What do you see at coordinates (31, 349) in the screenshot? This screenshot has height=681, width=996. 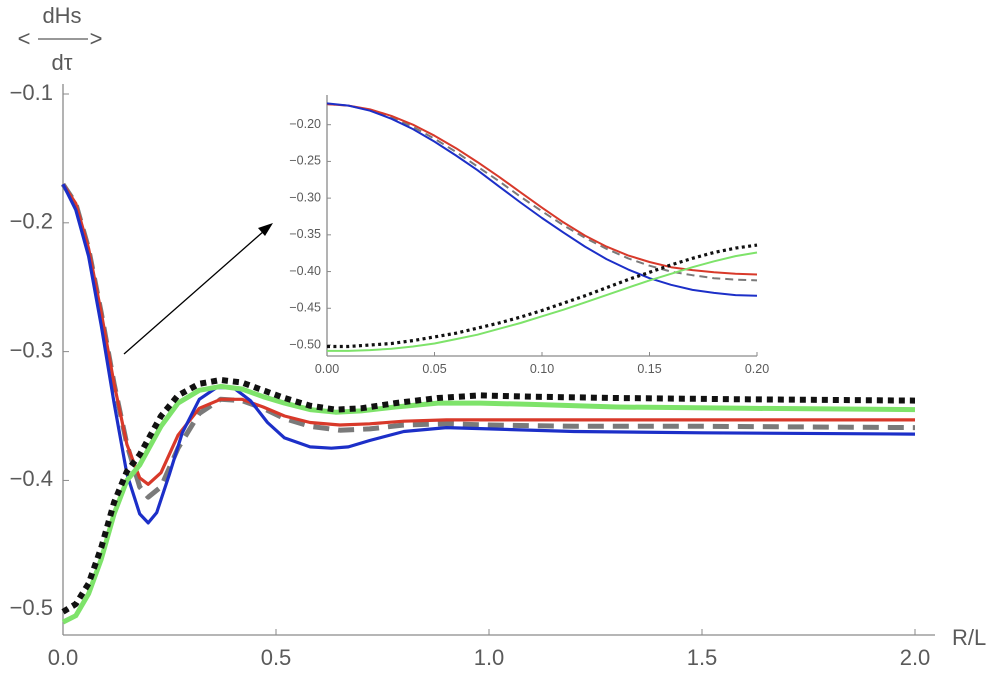 I see `main-y-tick-label: −0.3` at bounding box center [31, 349].